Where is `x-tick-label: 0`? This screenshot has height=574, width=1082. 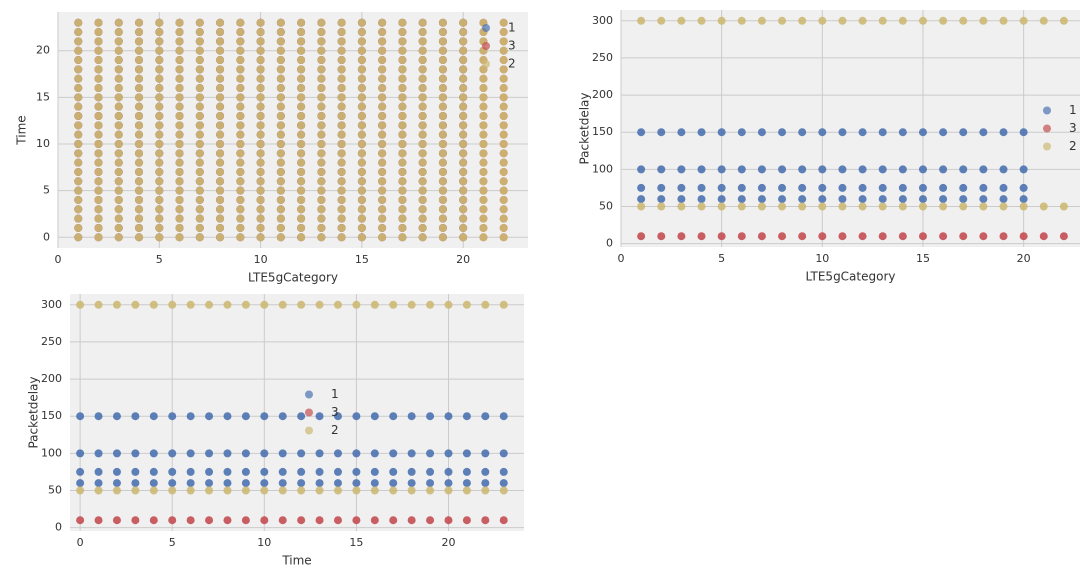 x-tick-label: 0 is located at coordinates (58, 259).